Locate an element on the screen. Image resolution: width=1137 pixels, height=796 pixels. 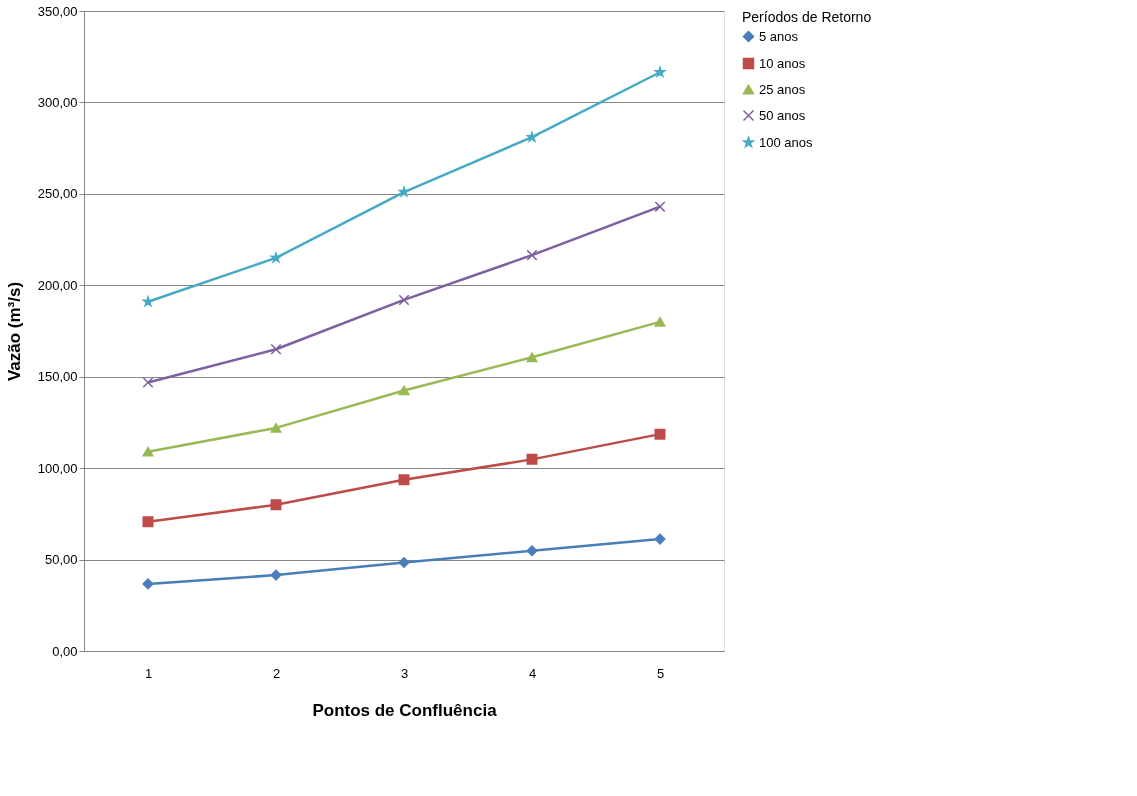
x-axis-title: Pontos de Confluência is located at coordinates (405, 710).